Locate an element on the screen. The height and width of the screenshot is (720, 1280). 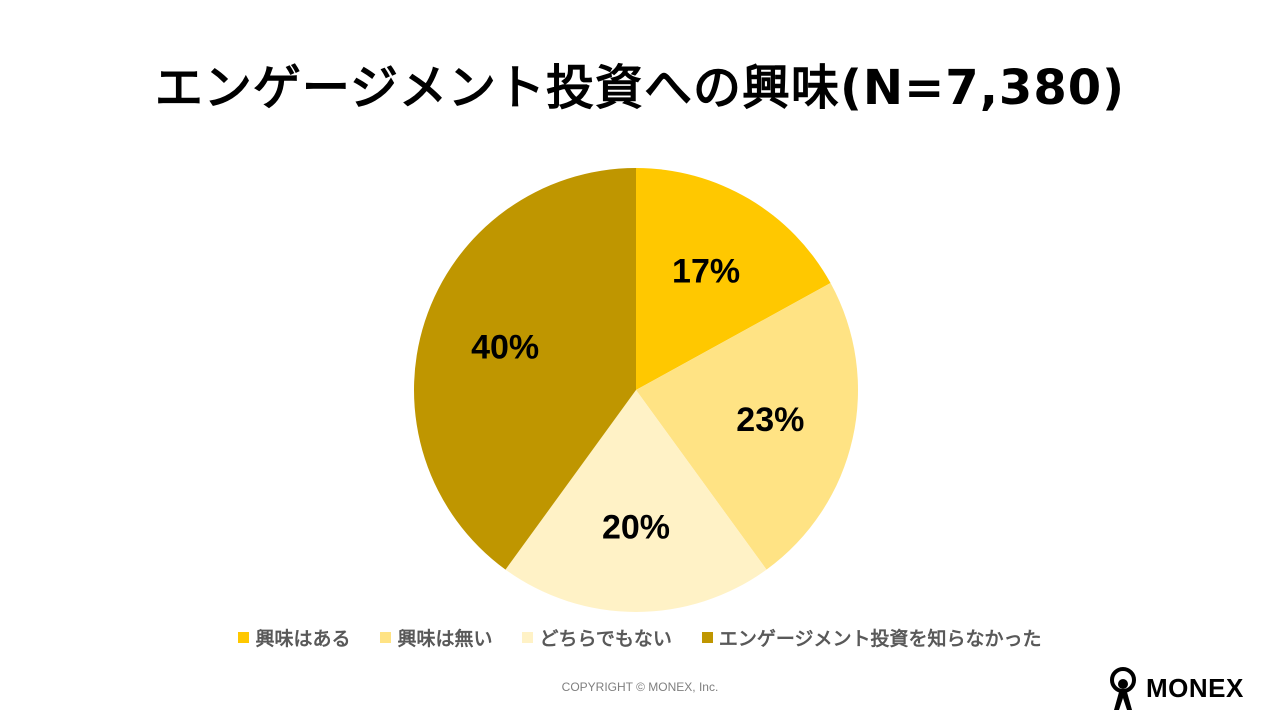
legend-label: エンゲージメント投資を知らなかった is located at coordinates (880, 639).